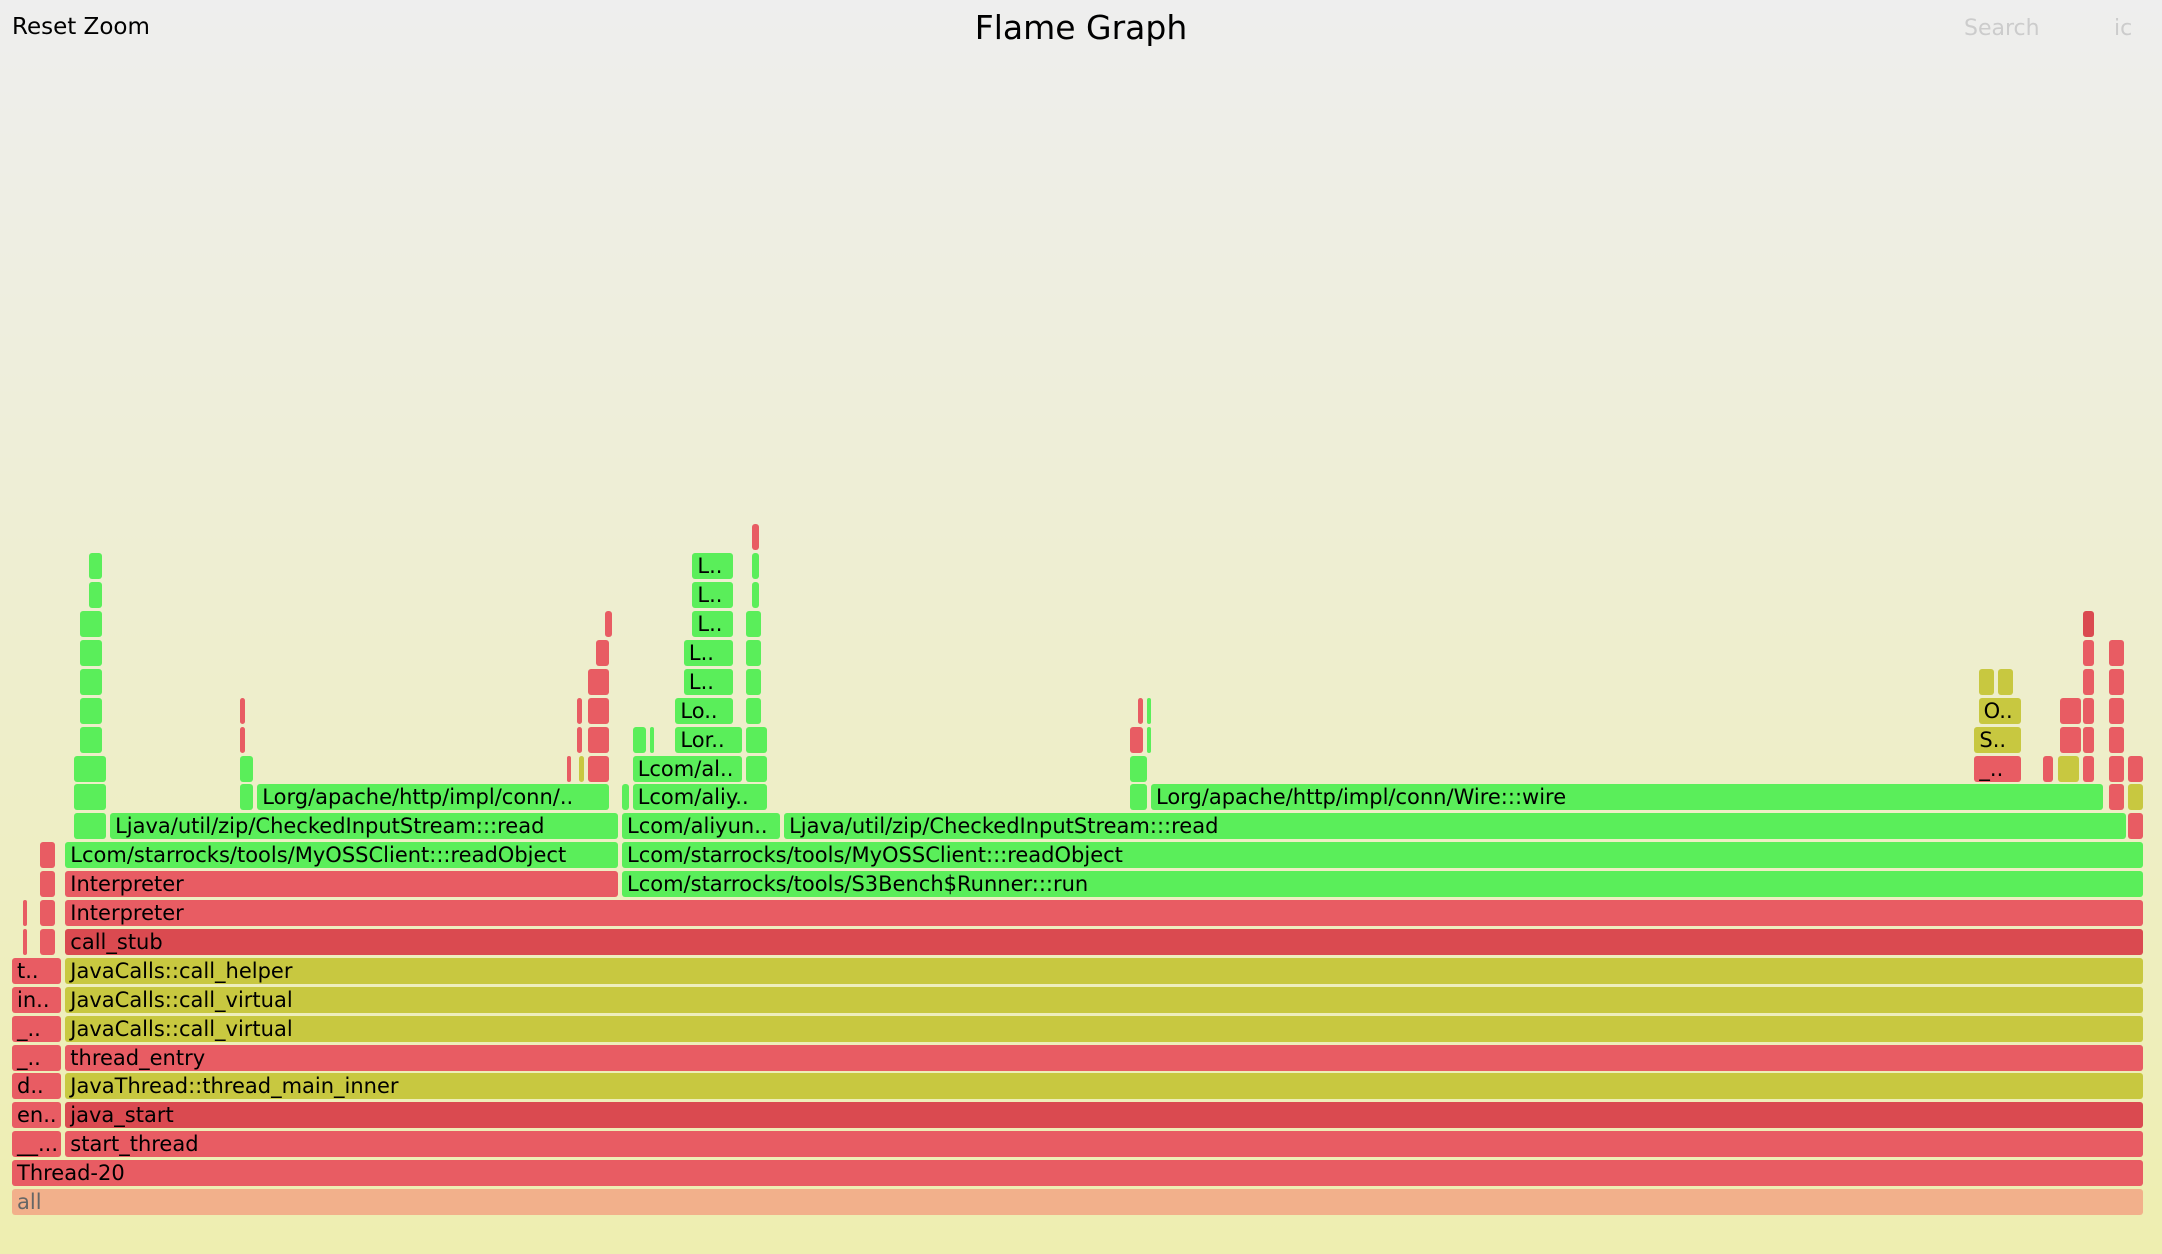 This screenshot has height=1254, width=2162. What do you see at coordinates (1104, 941) in the screenshot?
I see `flame-frame: call_stub` at bounding box center [1104, 941].